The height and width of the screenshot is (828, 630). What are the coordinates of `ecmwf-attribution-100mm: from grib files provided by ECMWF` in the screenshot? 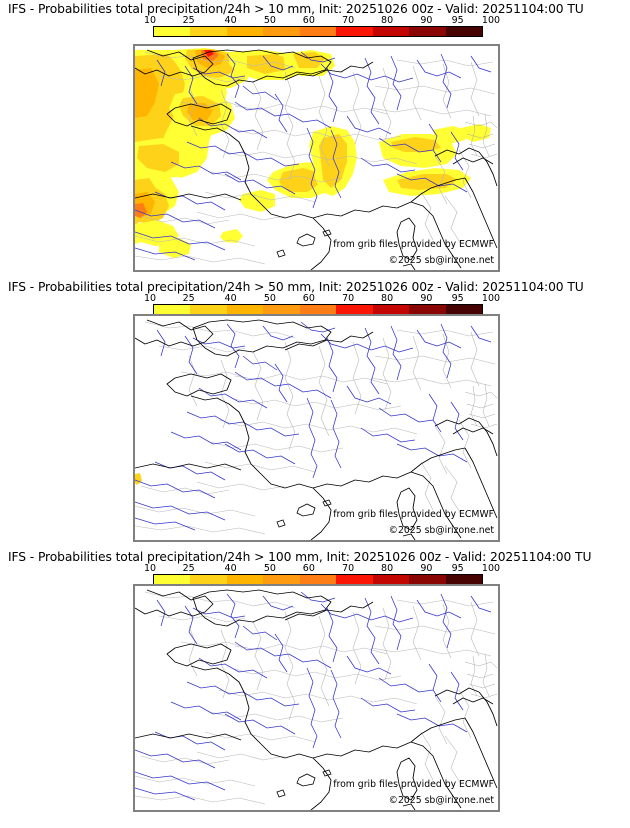 It's located at (413, 784).